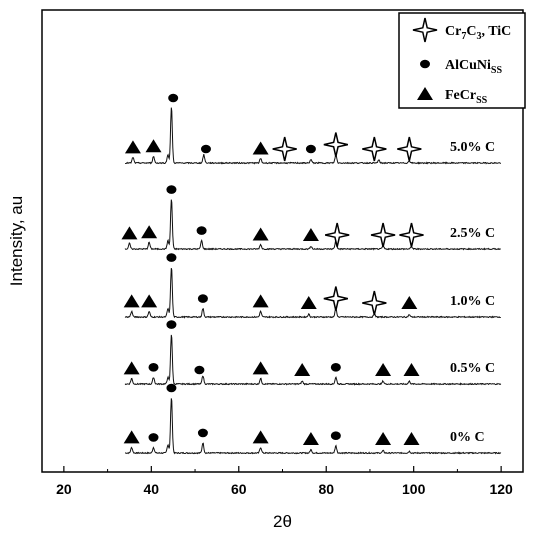 This screenshot has height=537, width=550. What do you see at coordinates (473, 67) in the screenshot?
I see `legend-entry-label: AlCuNiSS` at bounding box center [473, 67].